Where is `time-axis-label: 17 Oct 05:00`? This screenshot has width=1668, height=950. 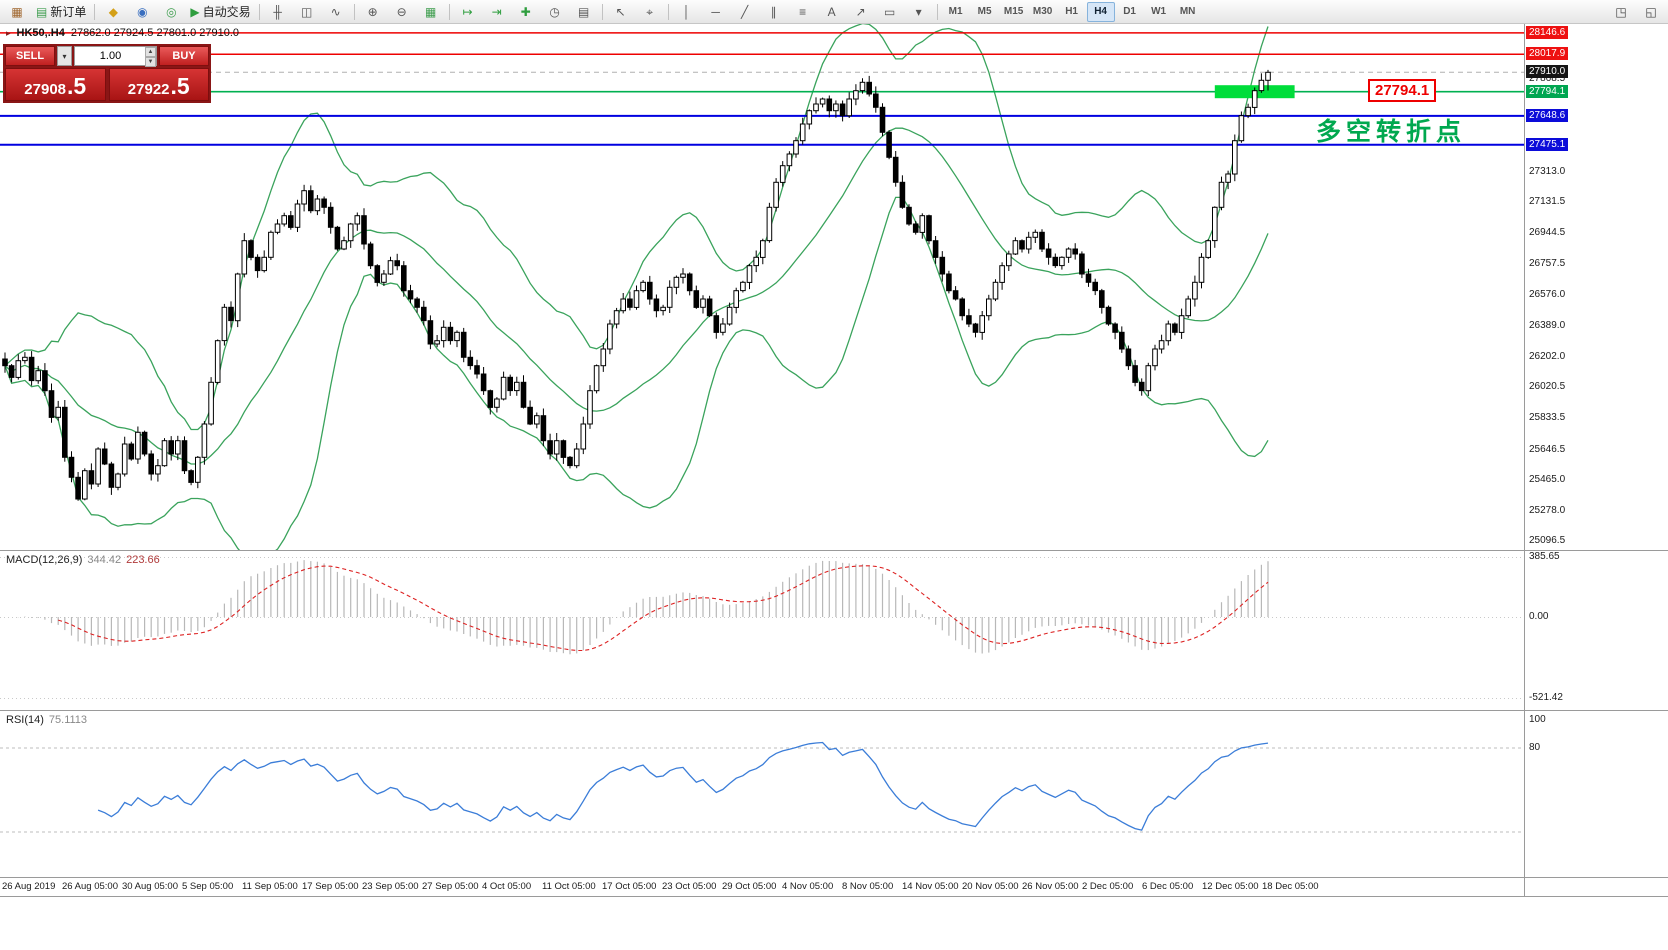 time-axis-label: 17 Oct 05:00 is located at coordinates (629, 886).